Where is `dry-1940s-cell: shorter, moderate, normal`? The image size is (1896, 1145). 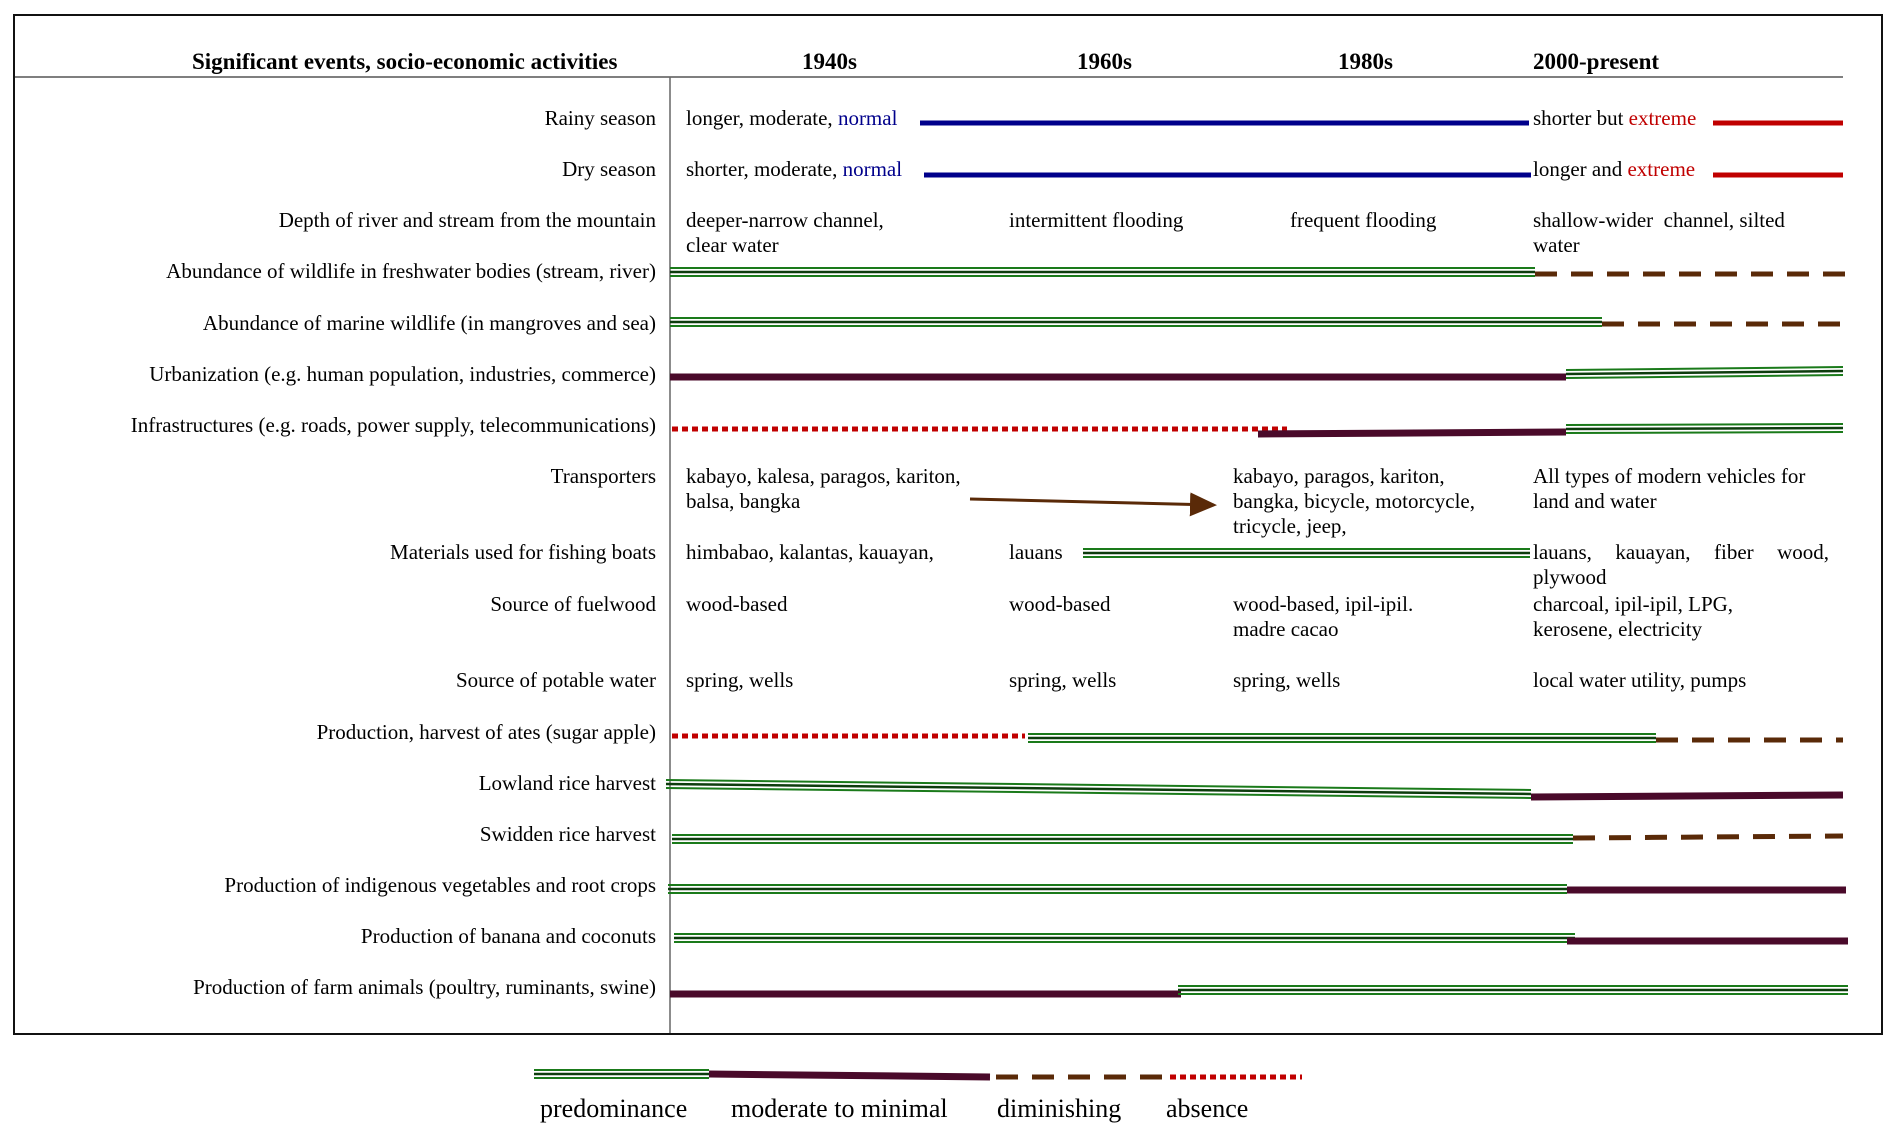
dry-1940s-cell: shorter, moderate, normal is located at coordinates (794, 169).